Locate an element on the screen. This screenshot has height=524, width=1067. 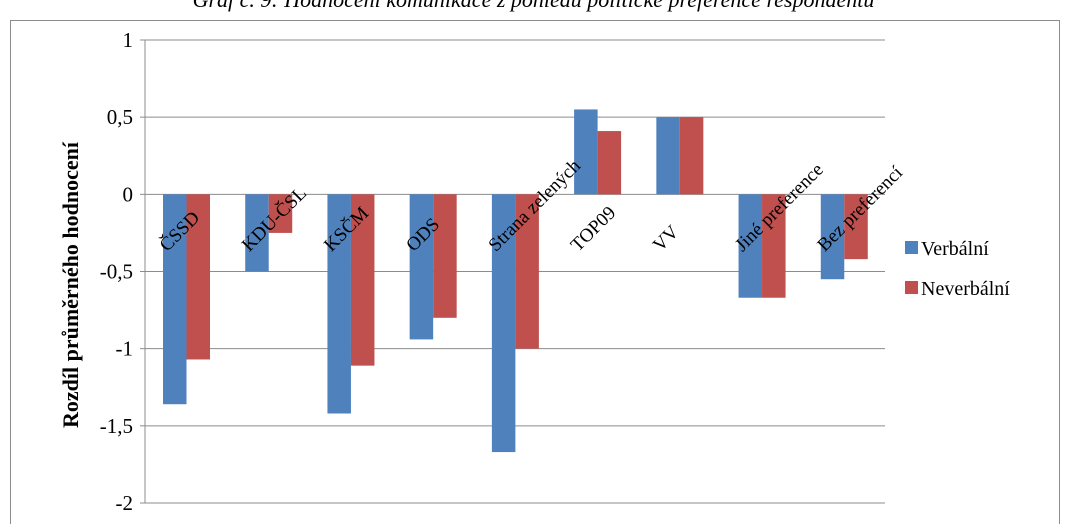
y-tick-label: 0,5 is located at coordinates (120, 117).